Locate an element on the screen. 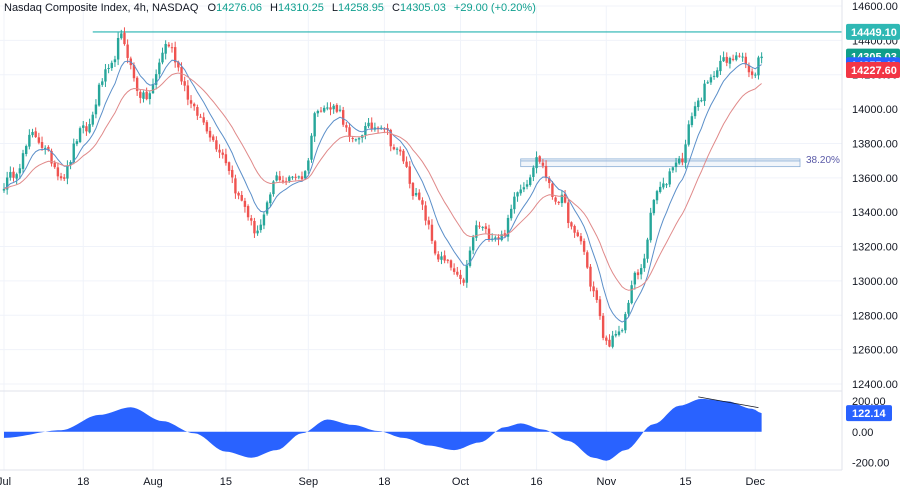 The height and width of the screenshot is (490, 900). price-tick-label: 12600.00 is located at coordinates (875, 351).